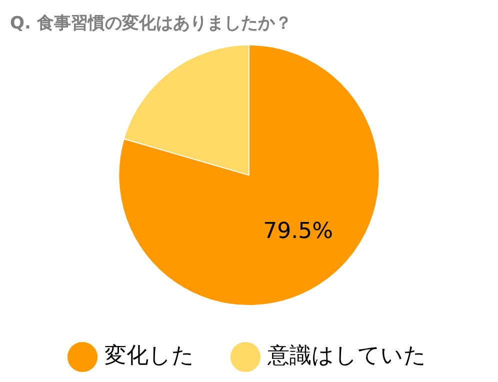 This screenshot has width=498, height=382. Describe the element at coordinates (149, 356) in the screenshot. I see `legend-label: 変化した` at that location.